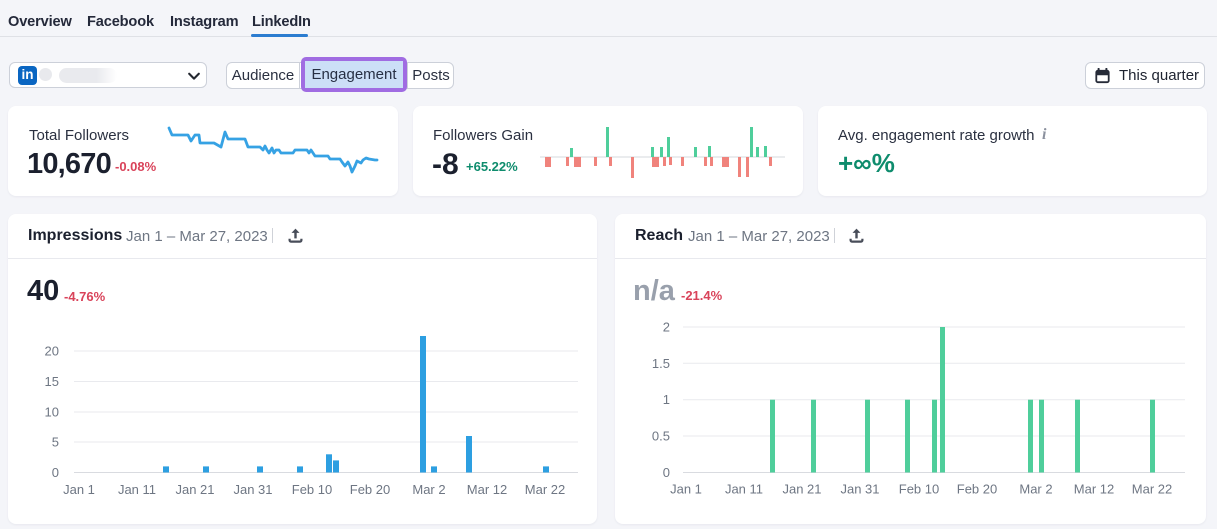 This screenshot has width=1217, height=529. I want to click on svg-text: 20, so click(52, 351).